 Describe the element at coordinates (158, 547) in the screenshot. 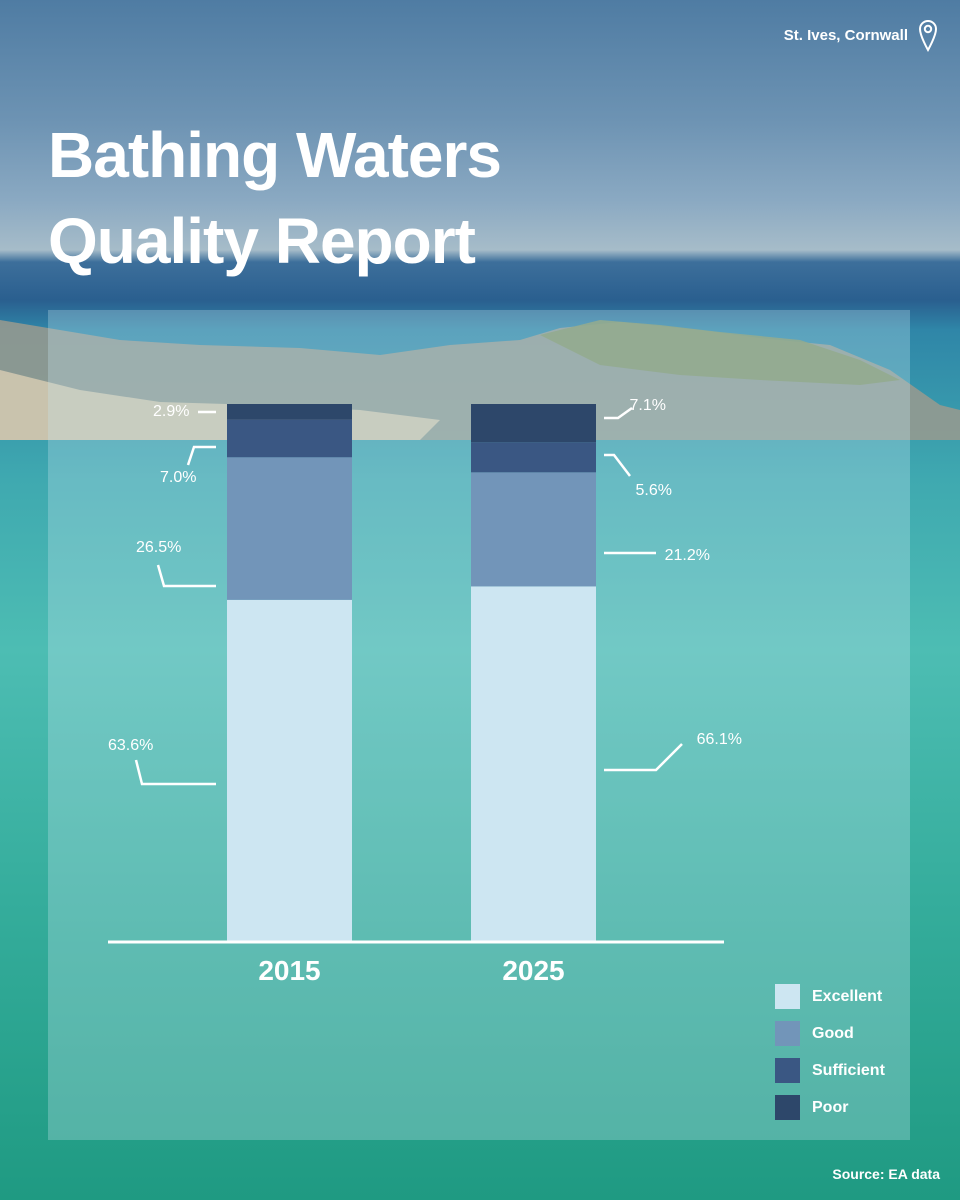

I see `data-label-good-2015: 26.5%` at that location.